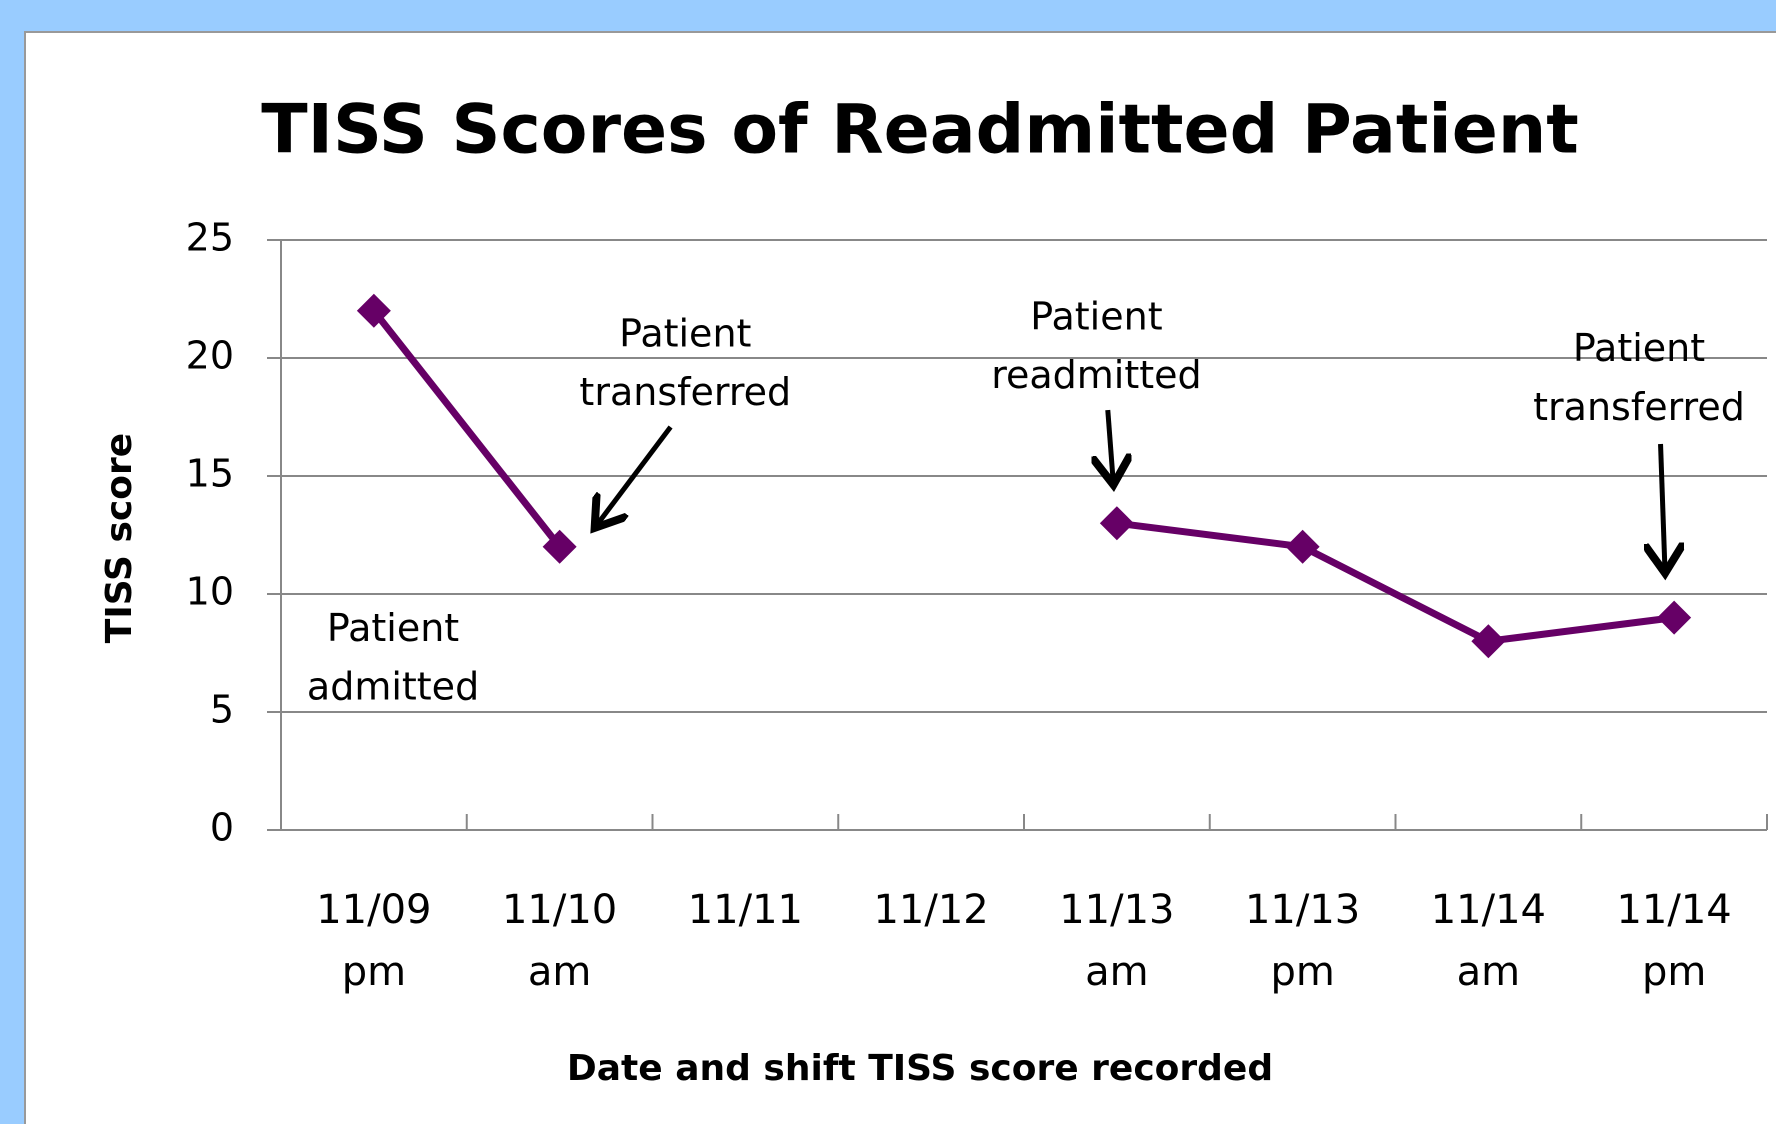 Image resolution: width=1776 pixels, height=1124 pixels. What do you see at coordinates (919, 130) in the screenshot?
I see `chart-title: TISS Scores of Readmitted Patient` at bounding box center [919, 130].